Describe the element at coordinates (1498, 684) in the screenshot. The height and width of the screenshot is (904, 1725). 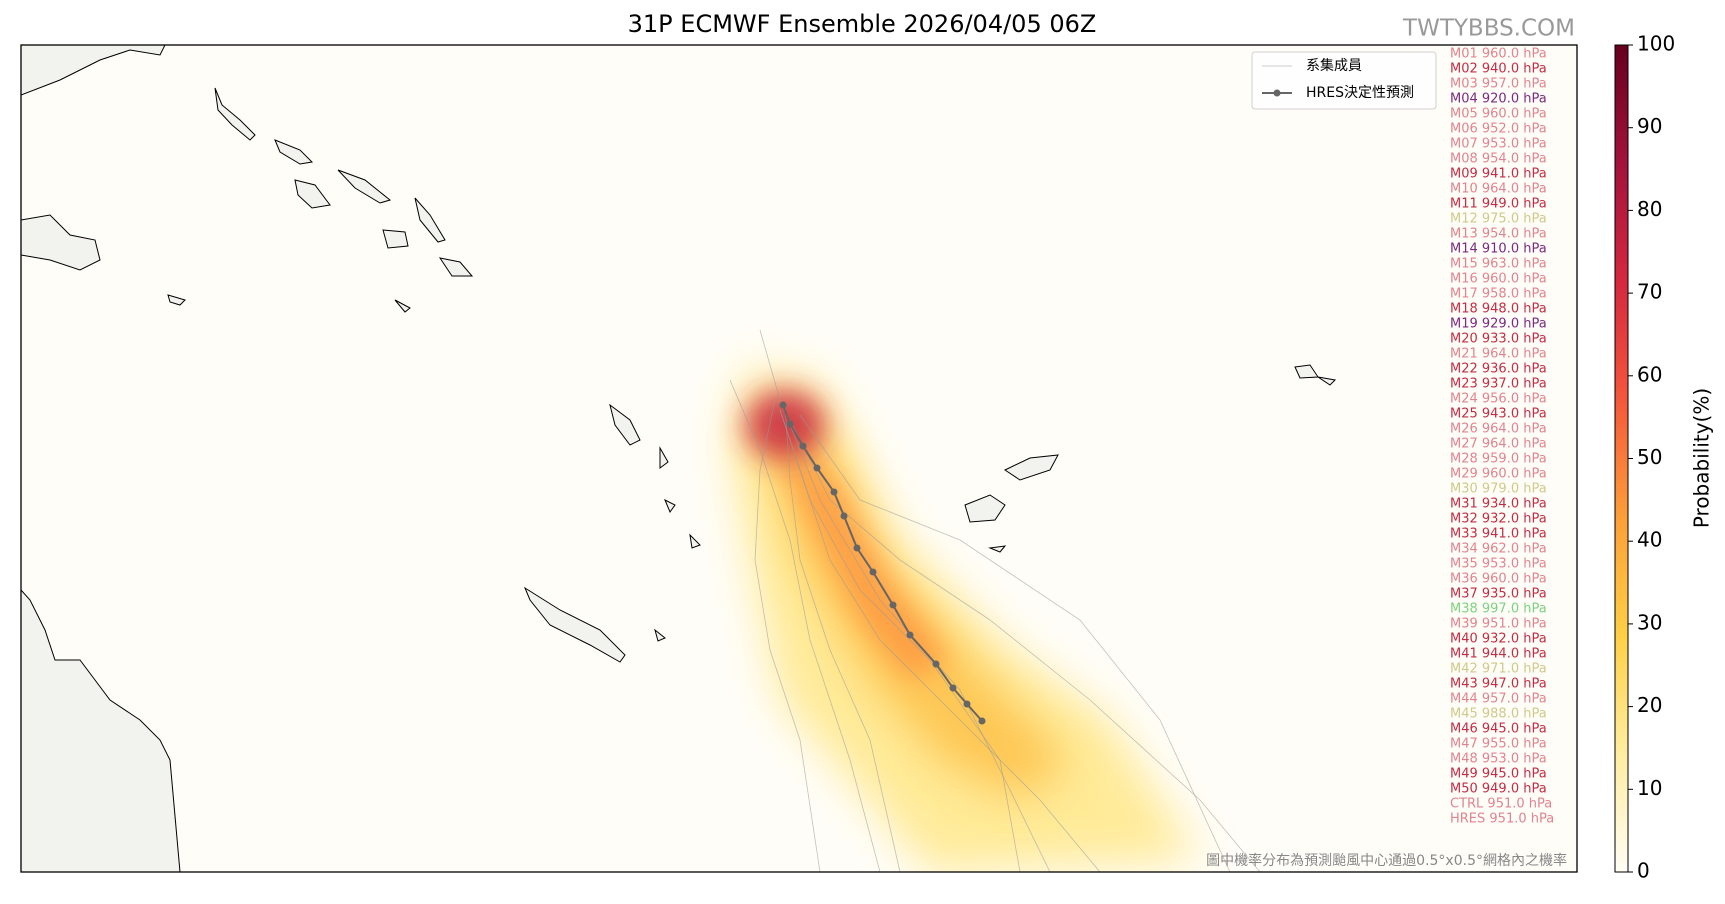
I see `member-label: M43 947.0 hPa` at that location.